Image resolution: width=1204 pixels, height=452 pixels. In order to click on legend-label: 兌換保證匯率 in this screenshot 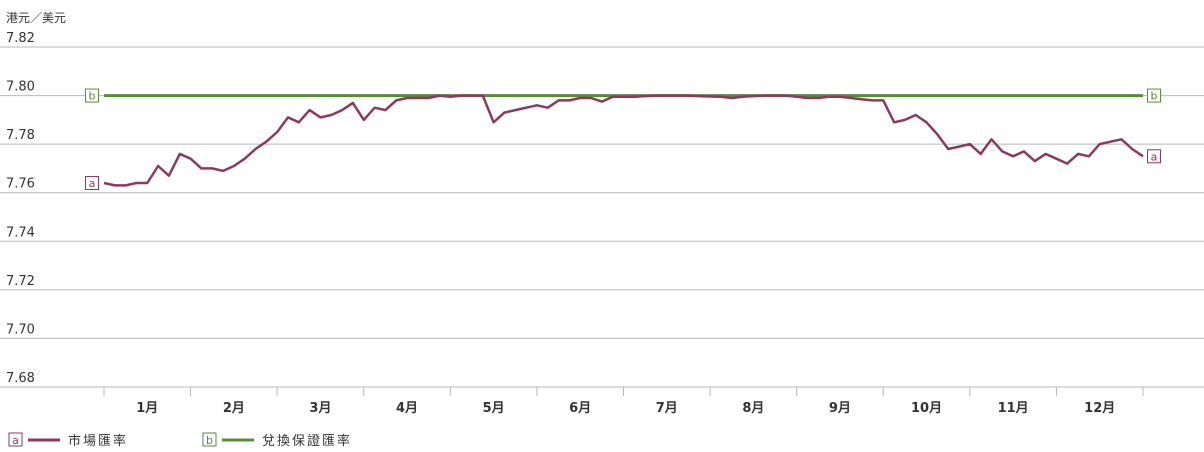, I will do `click(307, 441)`.